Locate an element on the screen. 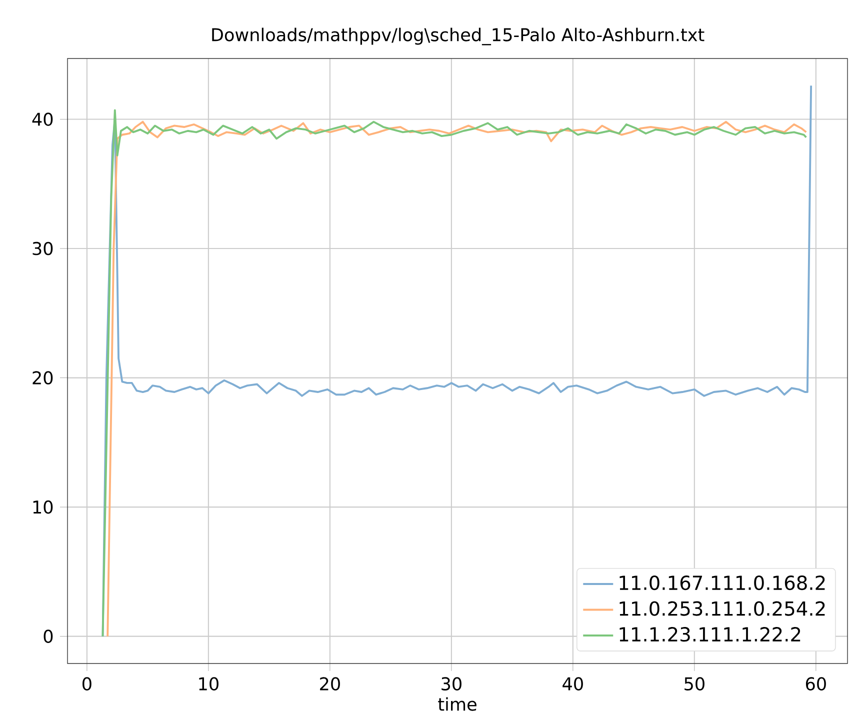 The height and width of the screenshot is (726, 863). legend-label: 11.1.23.111.1.22.2 is located at coordinates (710, 634).